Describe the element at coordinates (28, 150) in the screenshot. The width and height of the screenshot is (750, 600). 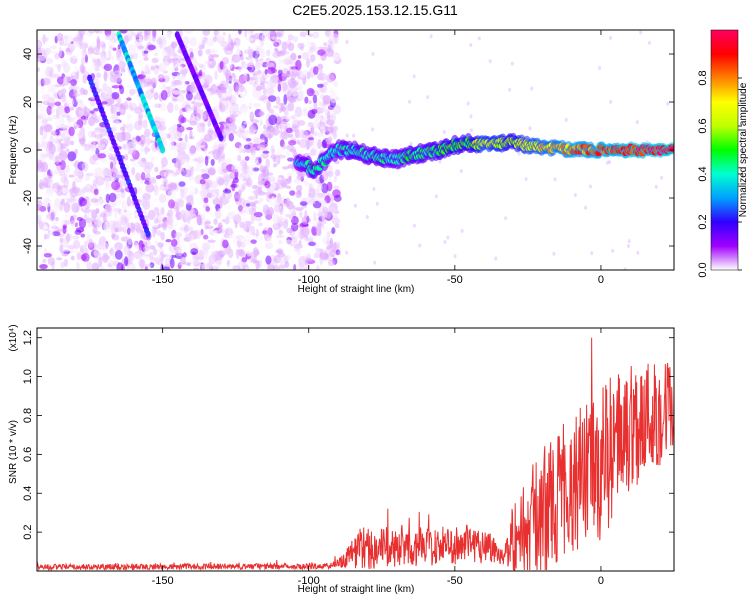
I see `spectrogram-y-tick-label: 0` at that location.